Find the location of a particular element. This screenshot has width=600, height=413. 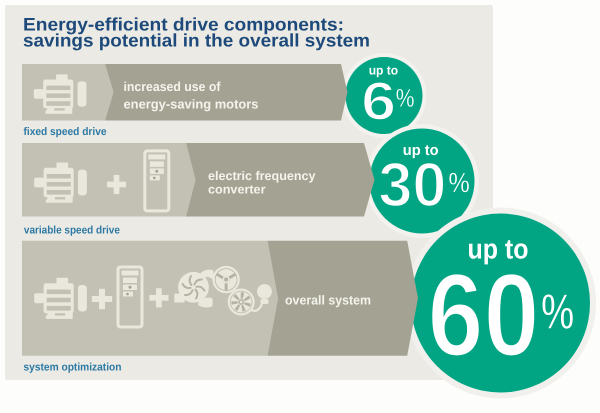

svg-text: fixed speed drive is located at coordinates (65, 132).